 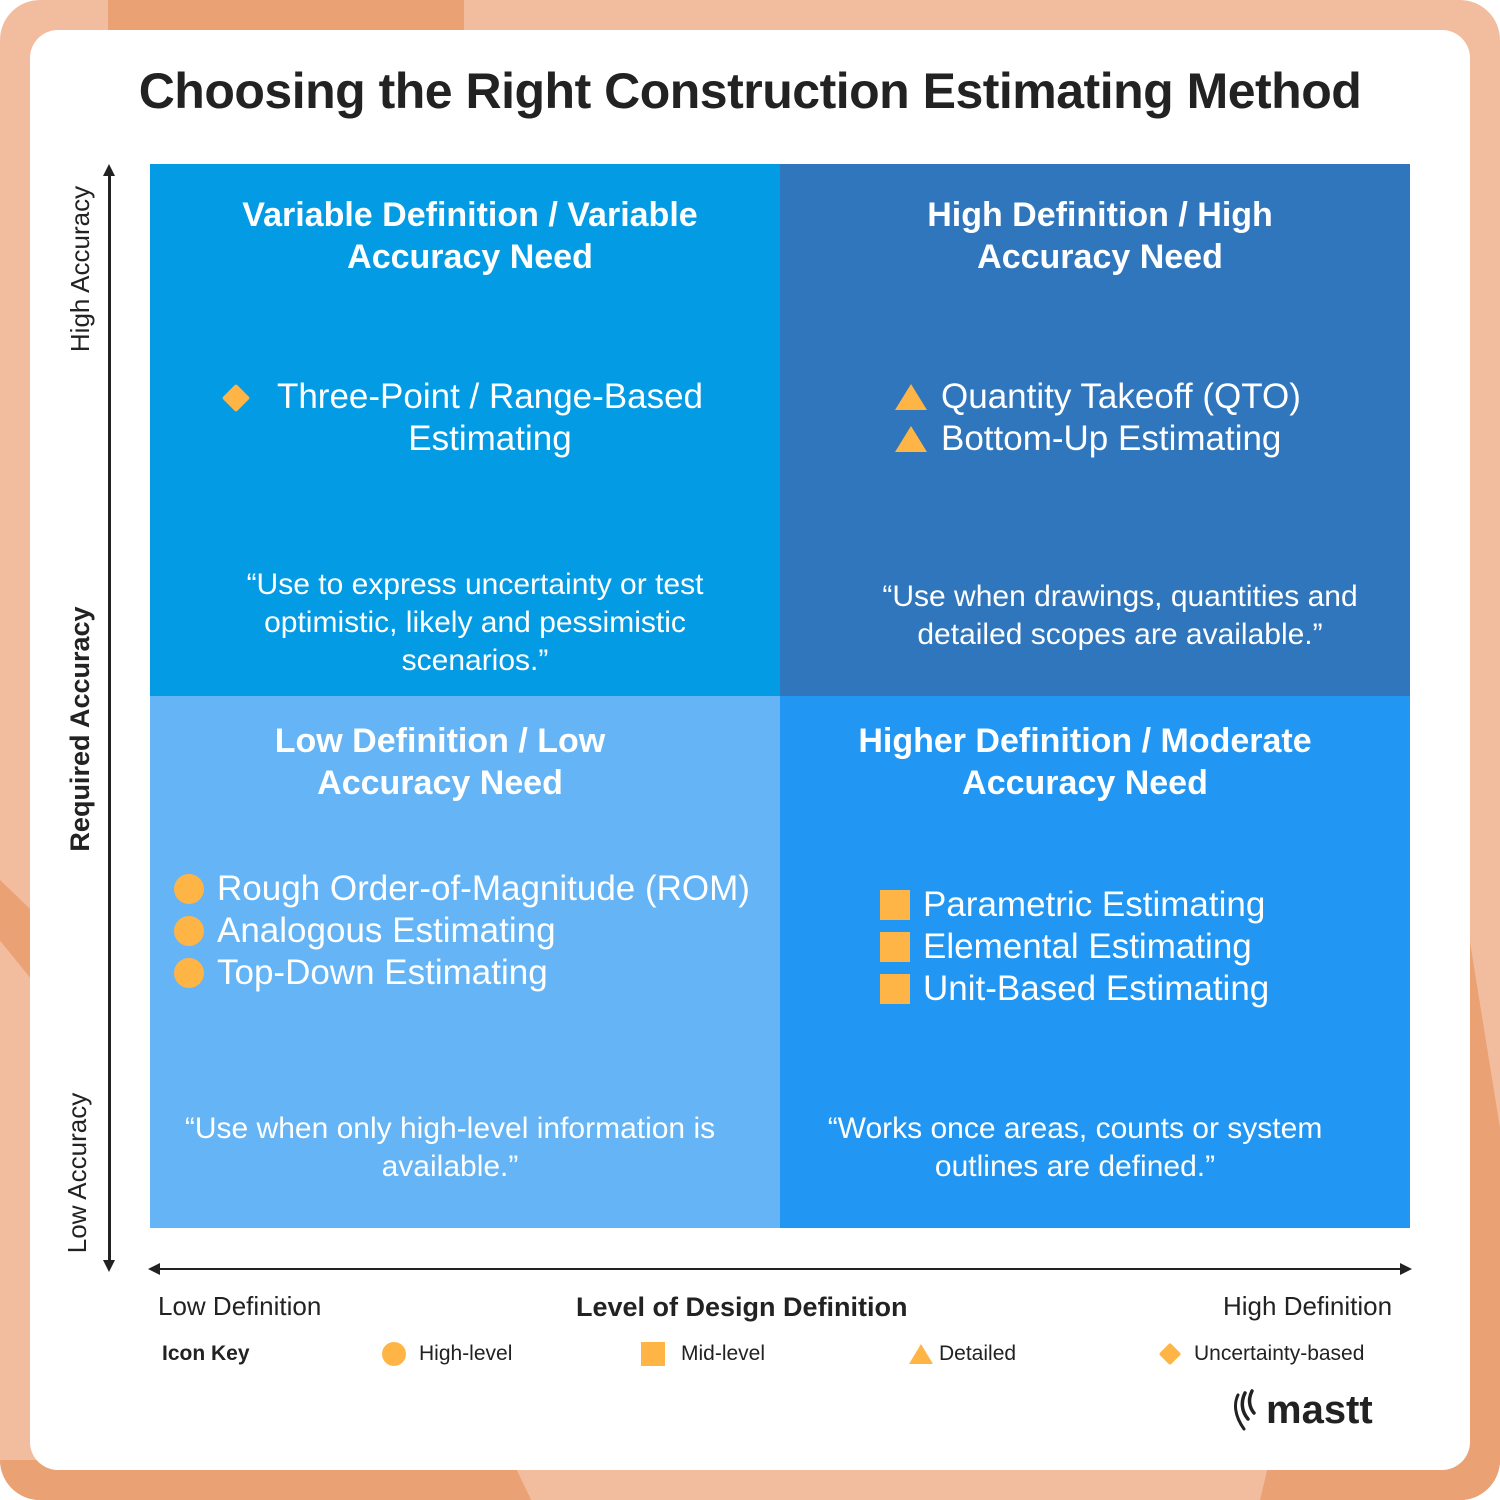 I want to click on list-item: Top-Down Estimating, so click(x=462, y=973).